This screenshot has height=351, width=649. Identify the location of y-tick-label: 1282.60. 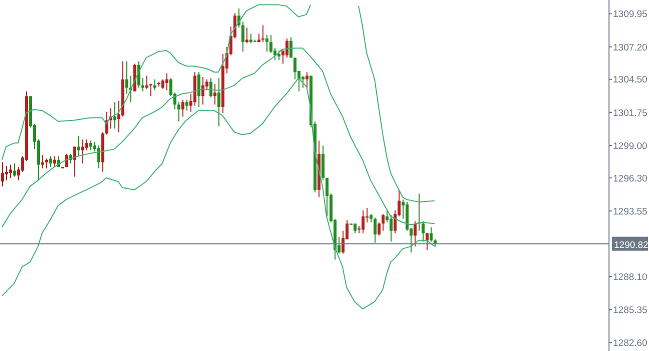
(630, 343).